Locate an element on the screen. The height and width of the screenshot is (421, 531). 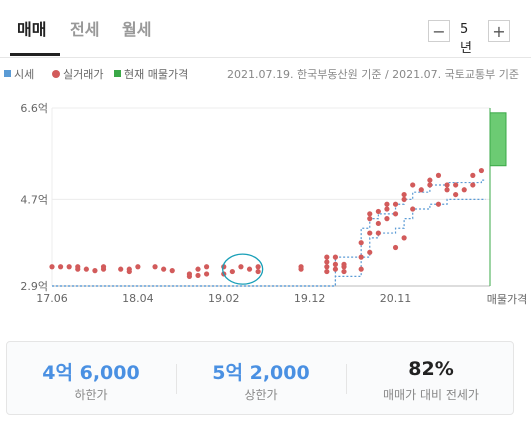
highlight-annotation is located at coordinates (243, 269).